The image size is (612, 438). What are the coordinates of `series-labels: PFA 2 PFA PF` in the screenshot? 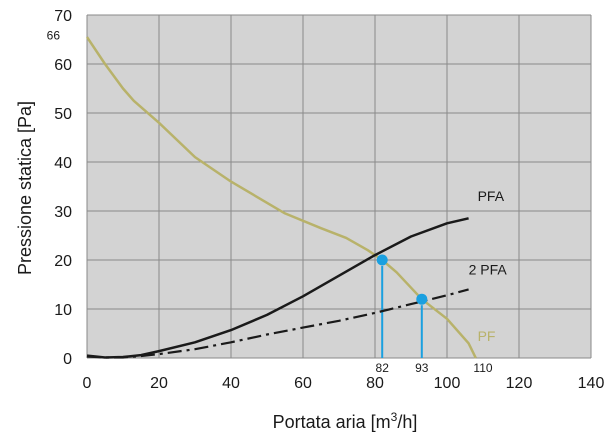 It's located at (488, 266).